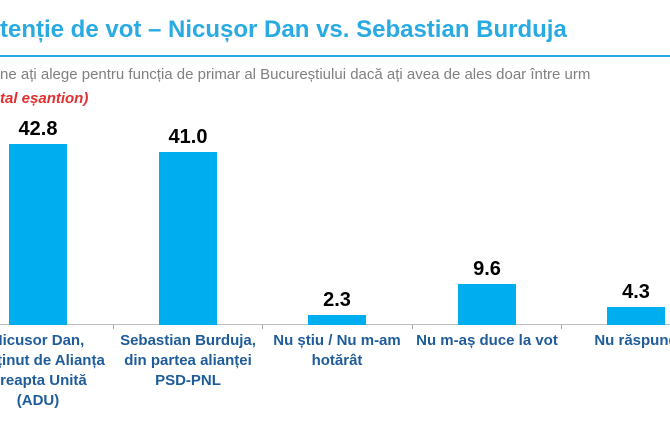  Describe the element at coordinates (188, 340) in the screenshot. I see `category-label-line: Sebastian Burduja,` at that location.